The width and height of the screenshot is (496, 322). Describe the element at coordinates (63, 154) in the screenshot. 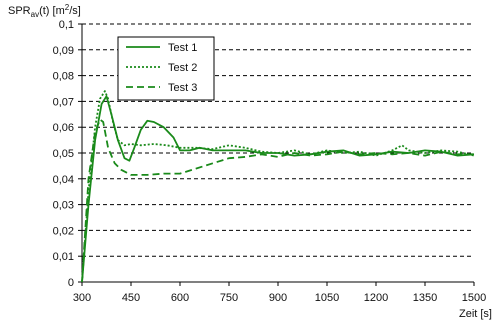

I see `y-tick-label: 0,05` at that location.